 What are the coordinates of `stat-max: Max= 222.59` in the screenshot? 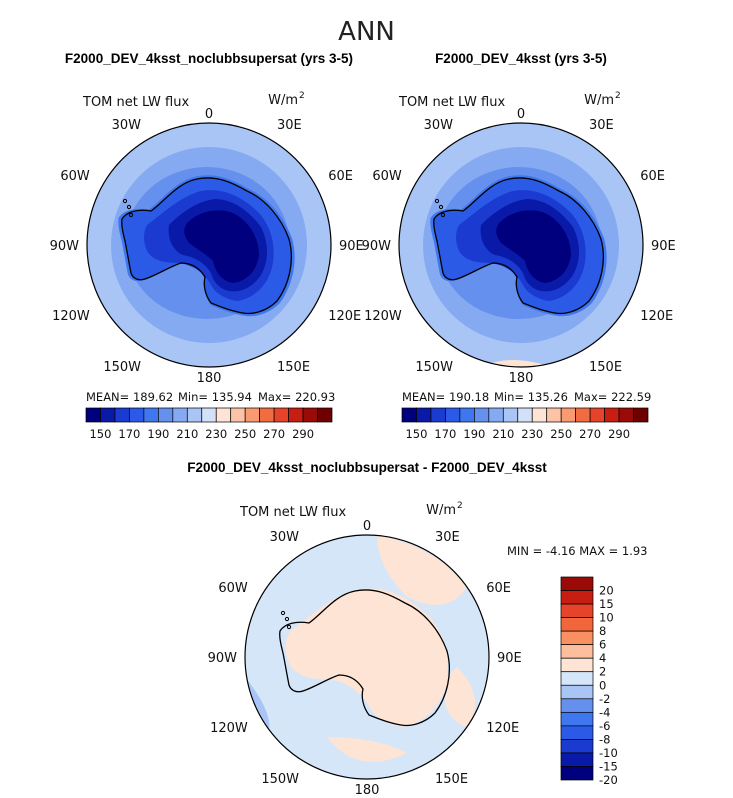 It's located at (612, 397).